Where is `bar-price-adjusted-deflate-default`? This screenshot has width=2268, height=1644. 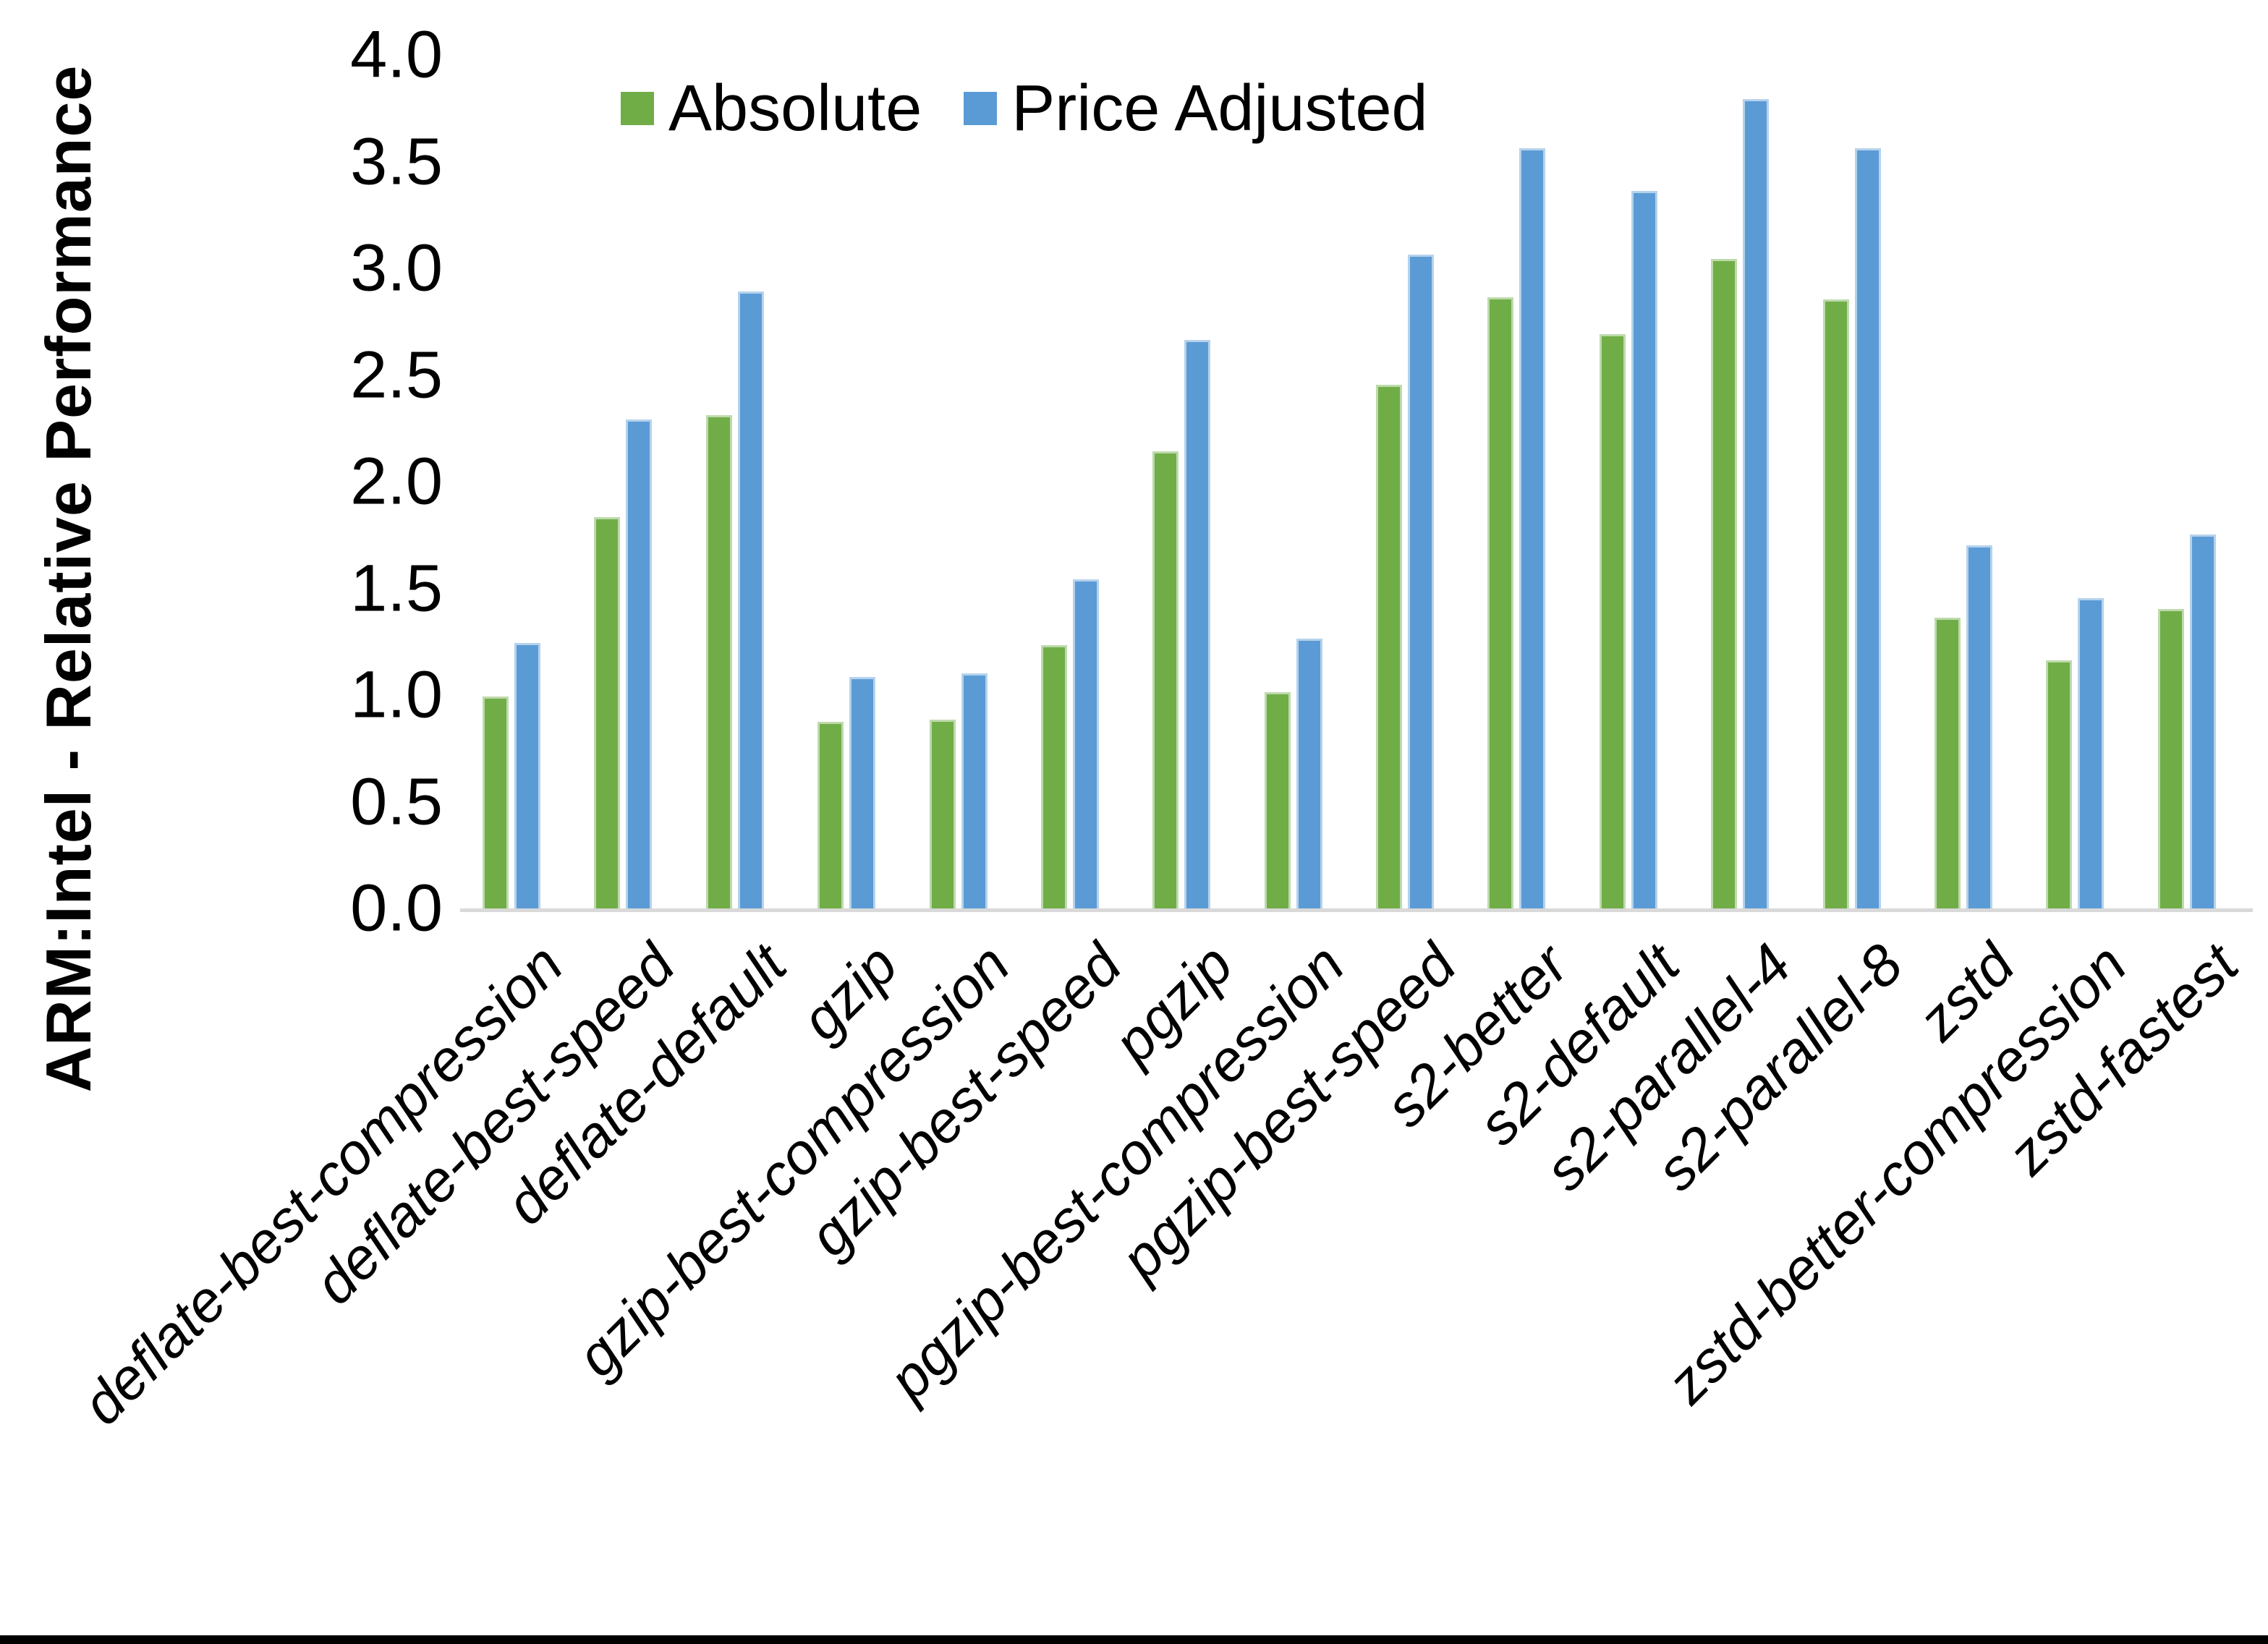
bar-price-adjusted-deflate-default is located at coordinates (751, 600).